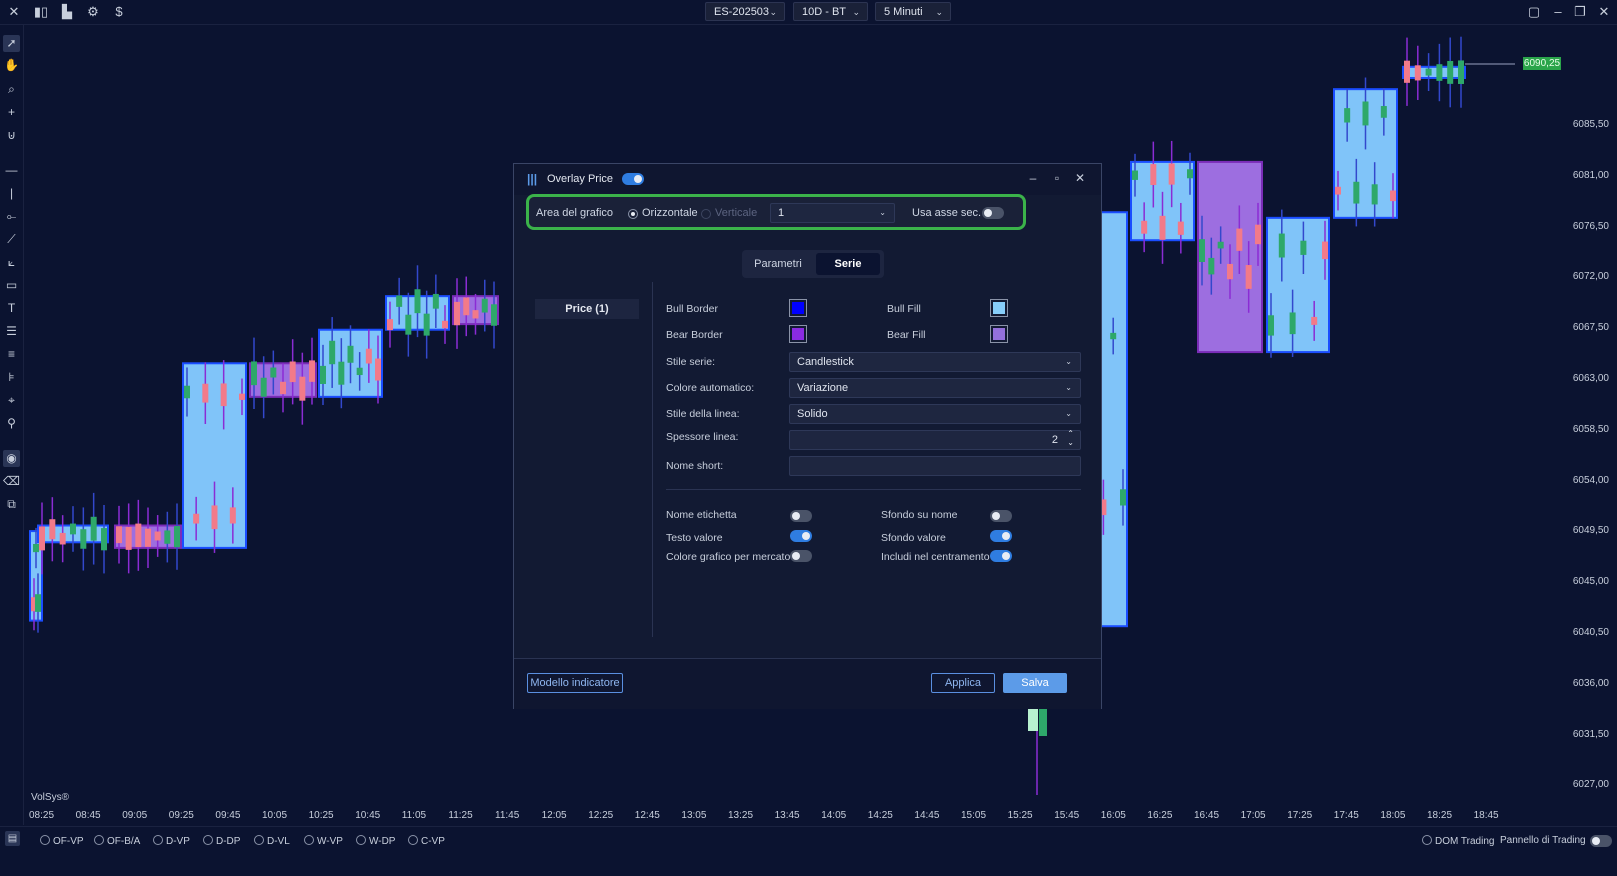  I want to click on tag-name-toggle, so click(801, 516).